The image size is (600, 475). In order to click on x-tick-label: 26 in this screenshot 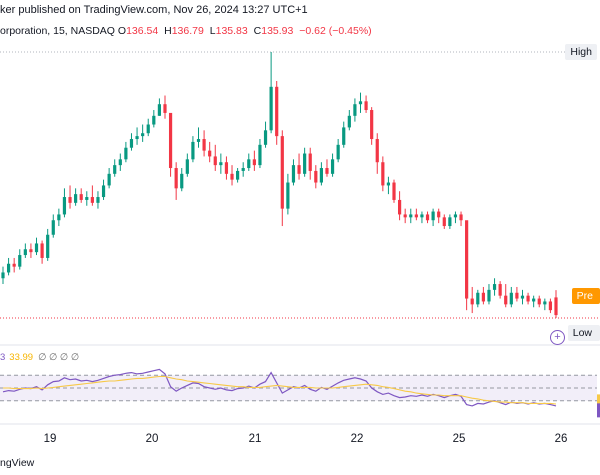, I will do `click(561, 439)`.